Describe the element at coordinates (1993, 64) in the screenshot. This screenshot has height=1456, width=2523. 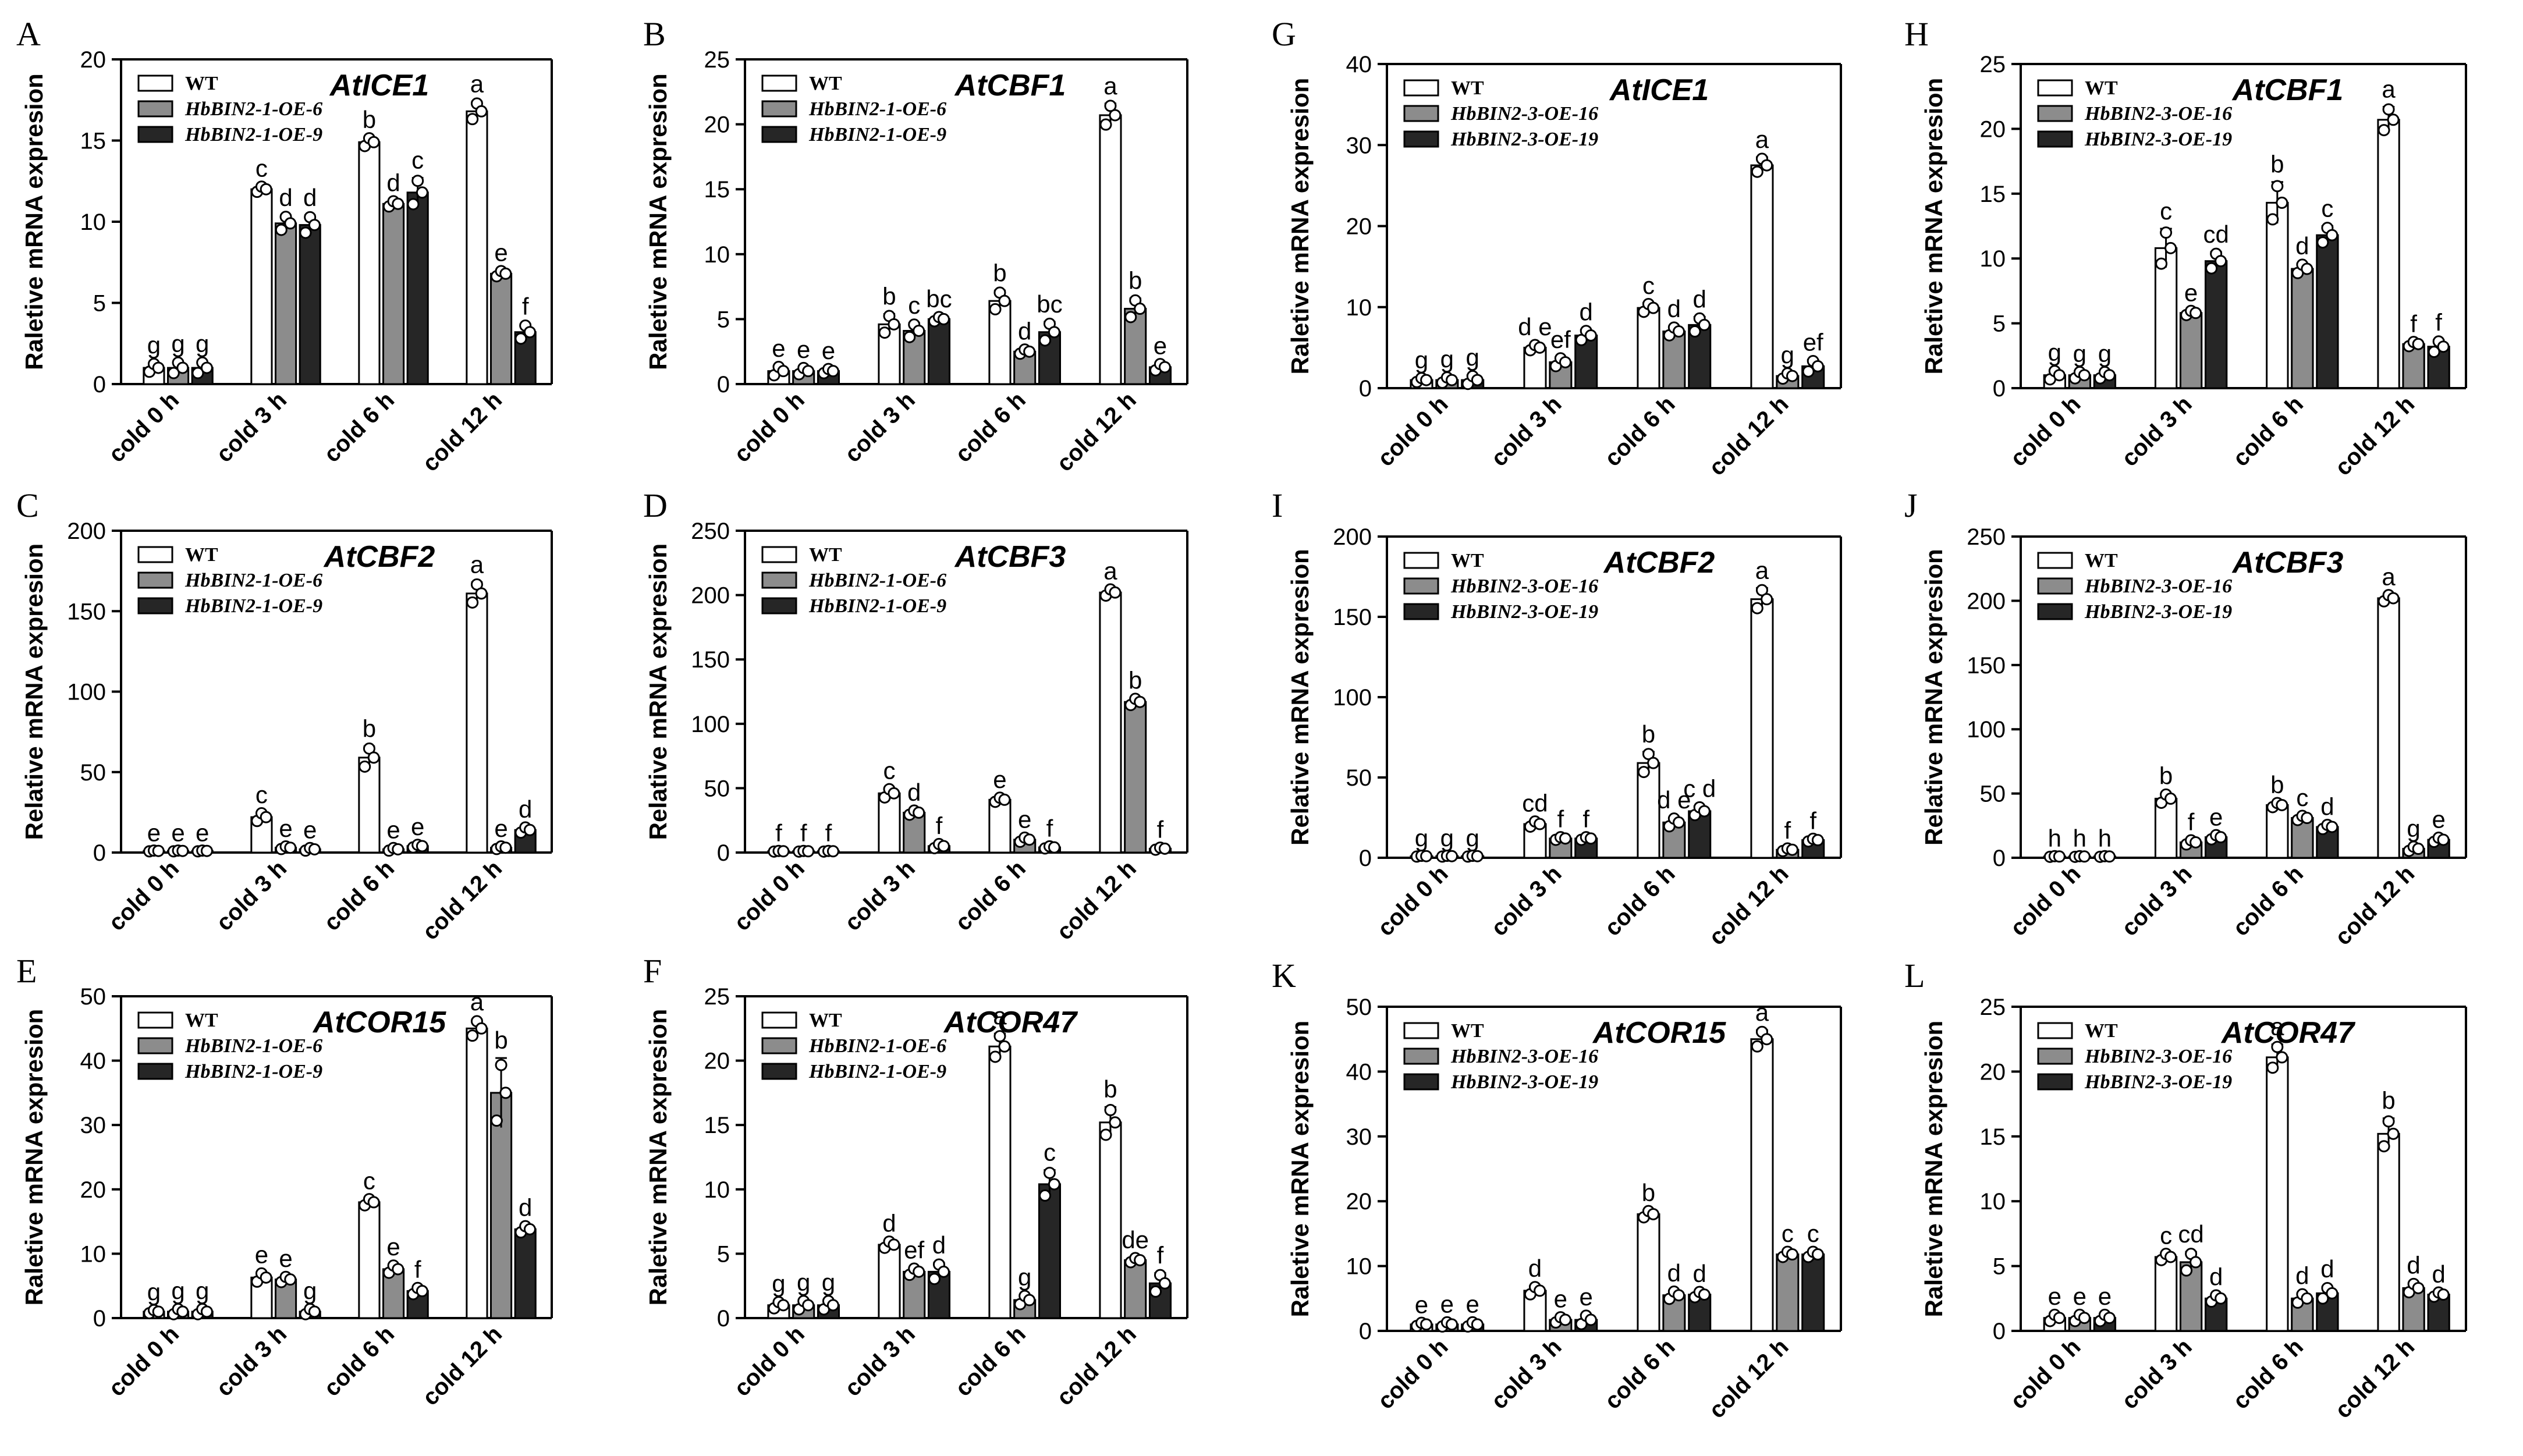
I see `y-tick-label: 25` at that location.